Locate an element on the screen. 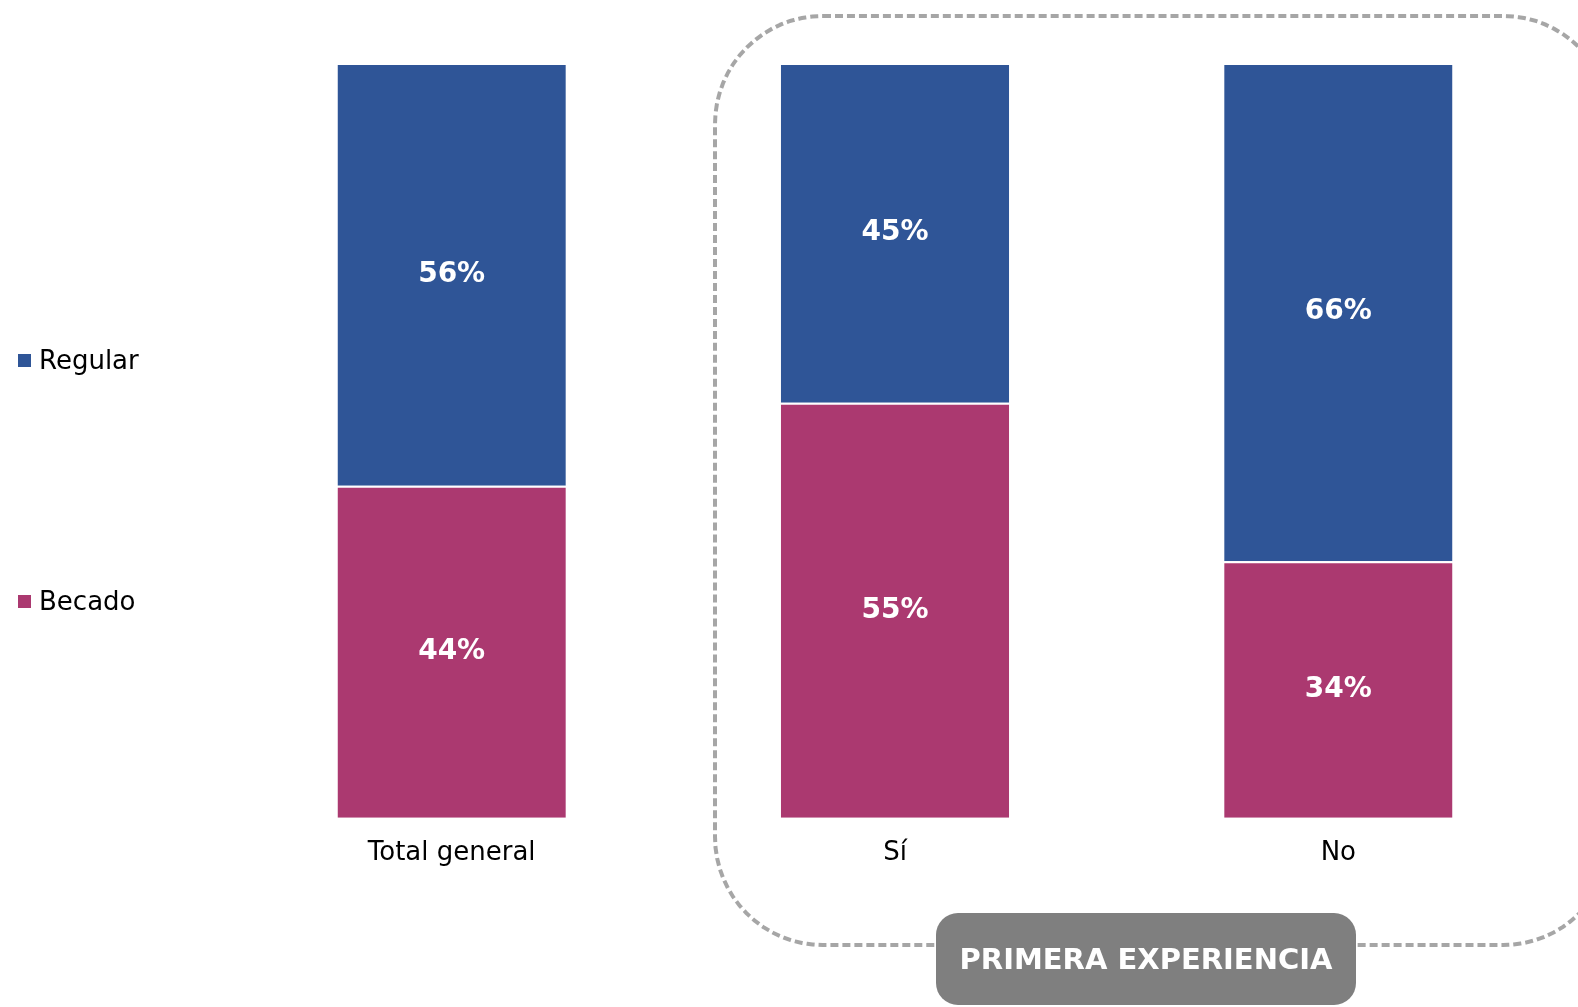 The image size is (1578, 1007). x-tick-label: Sí is located at coordinates (895, 851).